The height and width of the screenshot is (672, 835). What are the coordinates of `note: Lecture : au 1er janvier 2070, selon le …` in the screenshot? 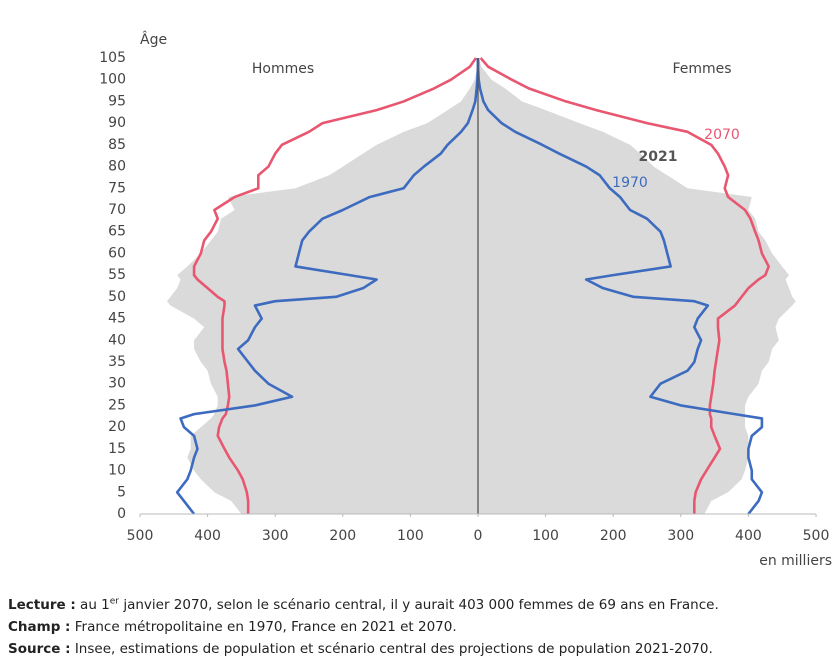 It's located at (420, 605).